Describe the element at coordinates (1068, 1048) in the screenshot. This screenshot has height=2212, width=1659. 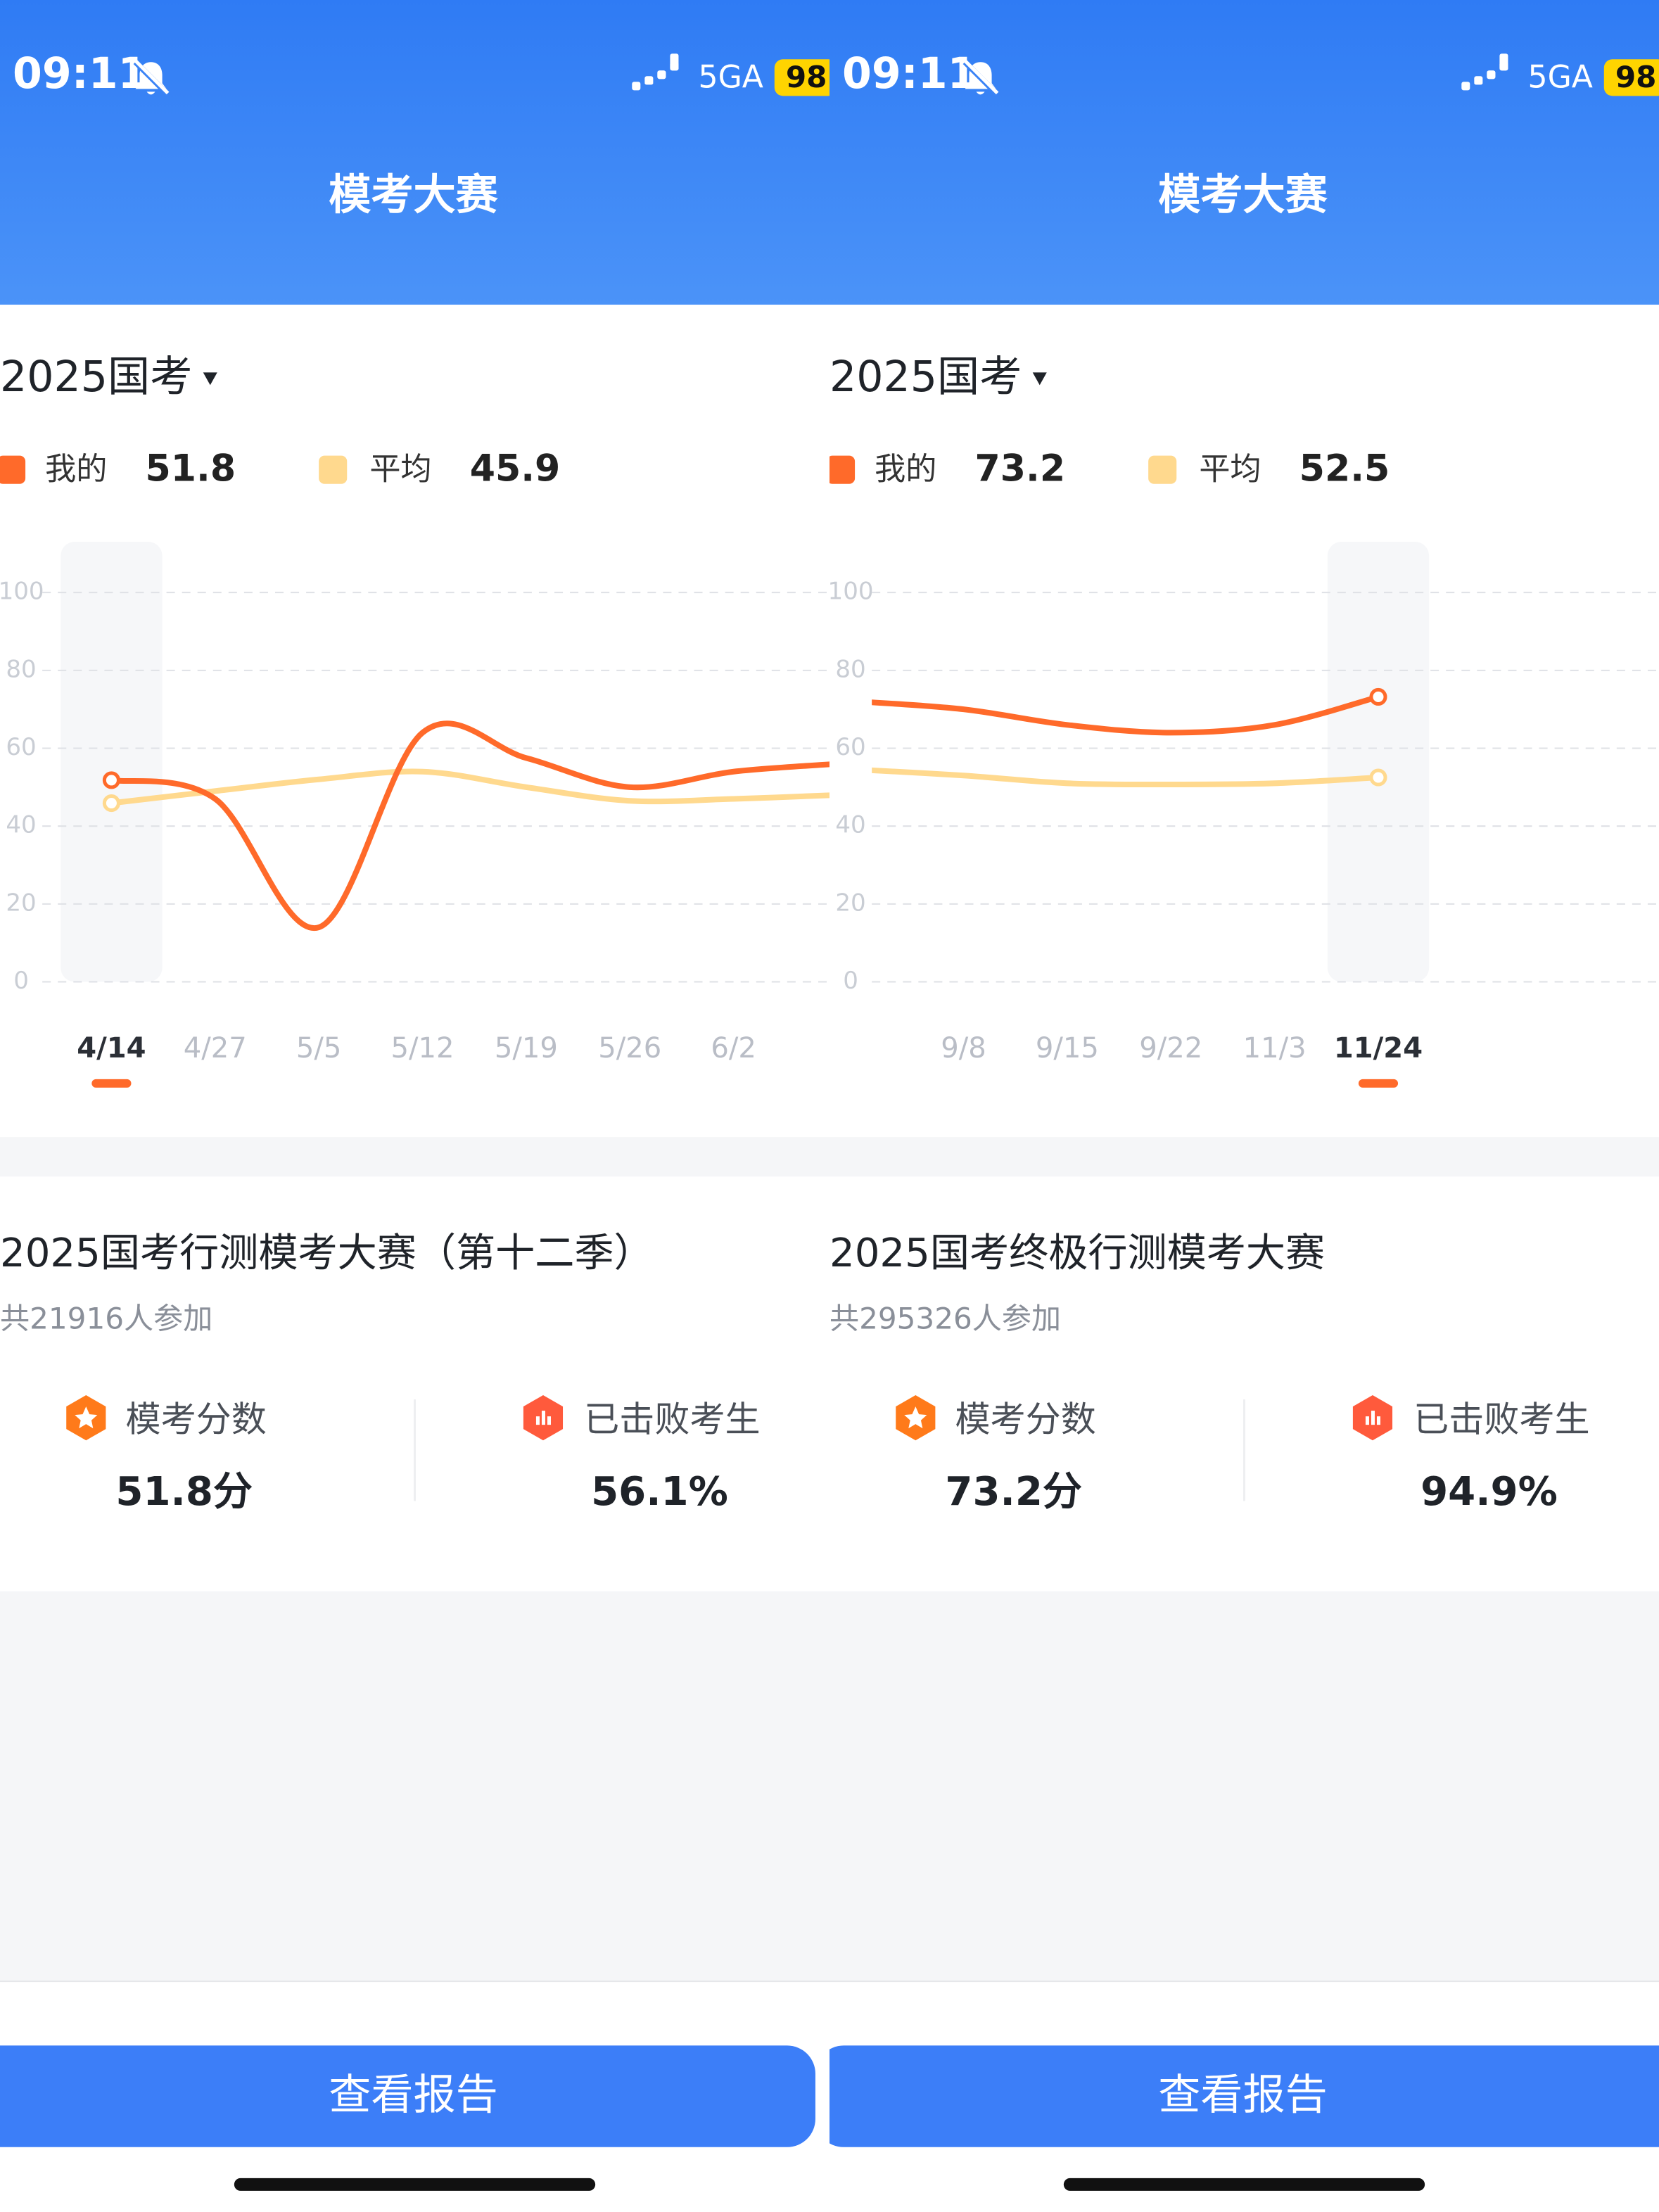
I see `x-tick-label: 9/15` at that location.